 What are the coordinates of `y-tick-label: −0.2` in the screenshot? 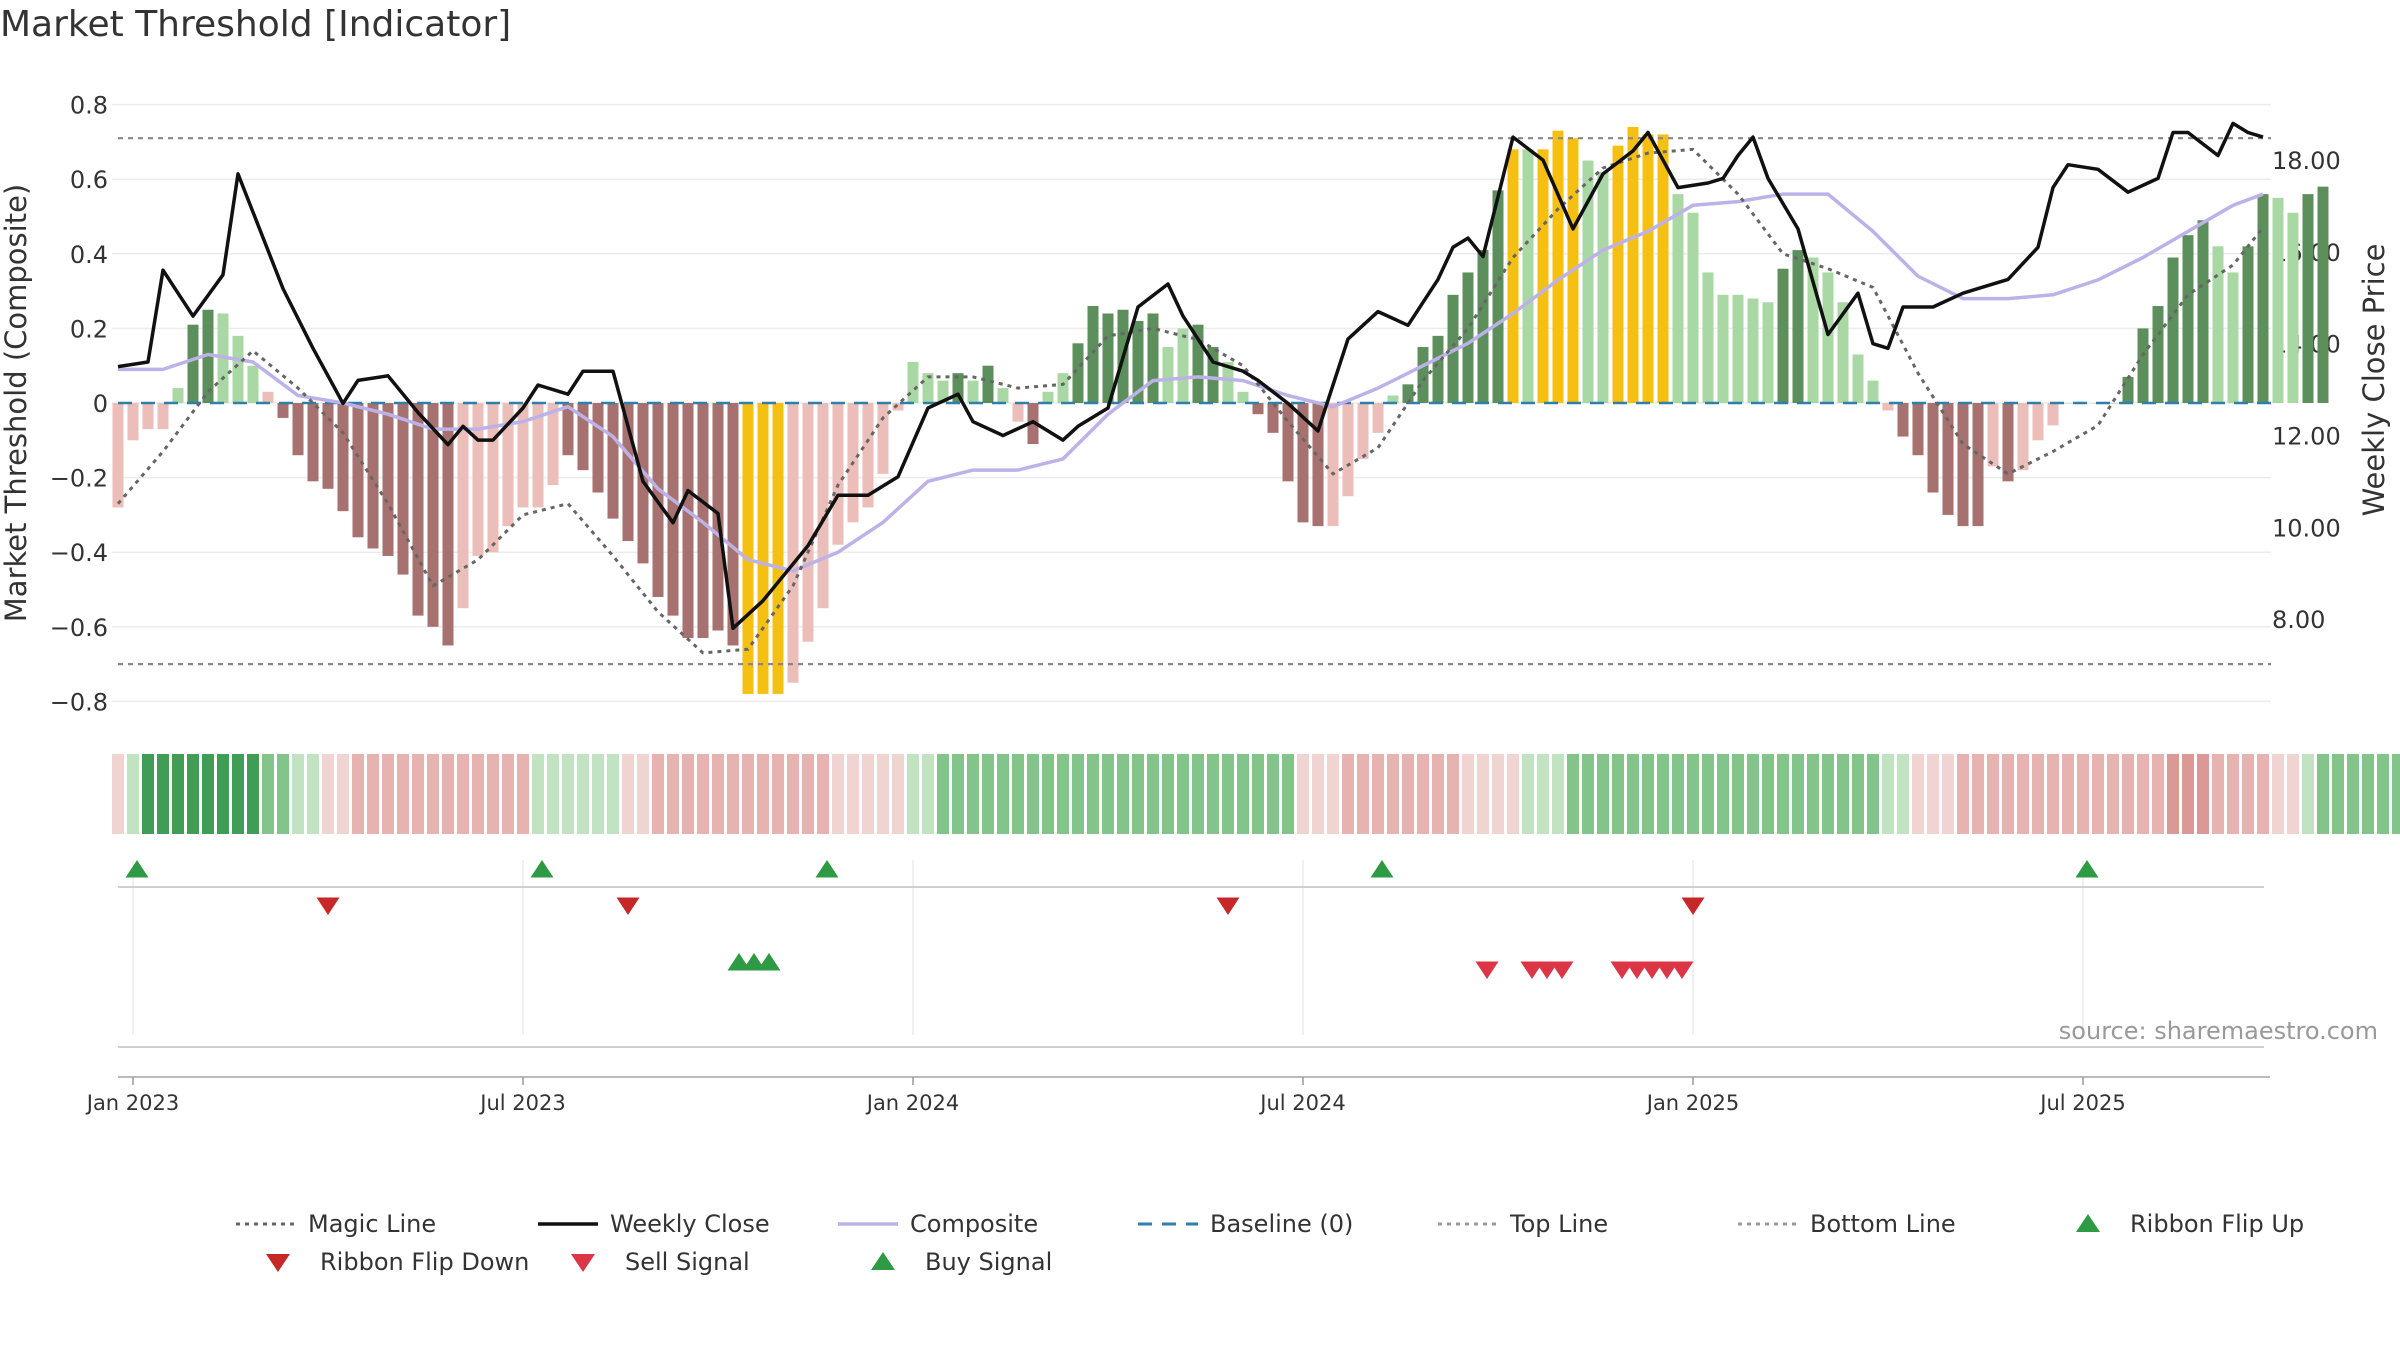 It's located at (79, 479).